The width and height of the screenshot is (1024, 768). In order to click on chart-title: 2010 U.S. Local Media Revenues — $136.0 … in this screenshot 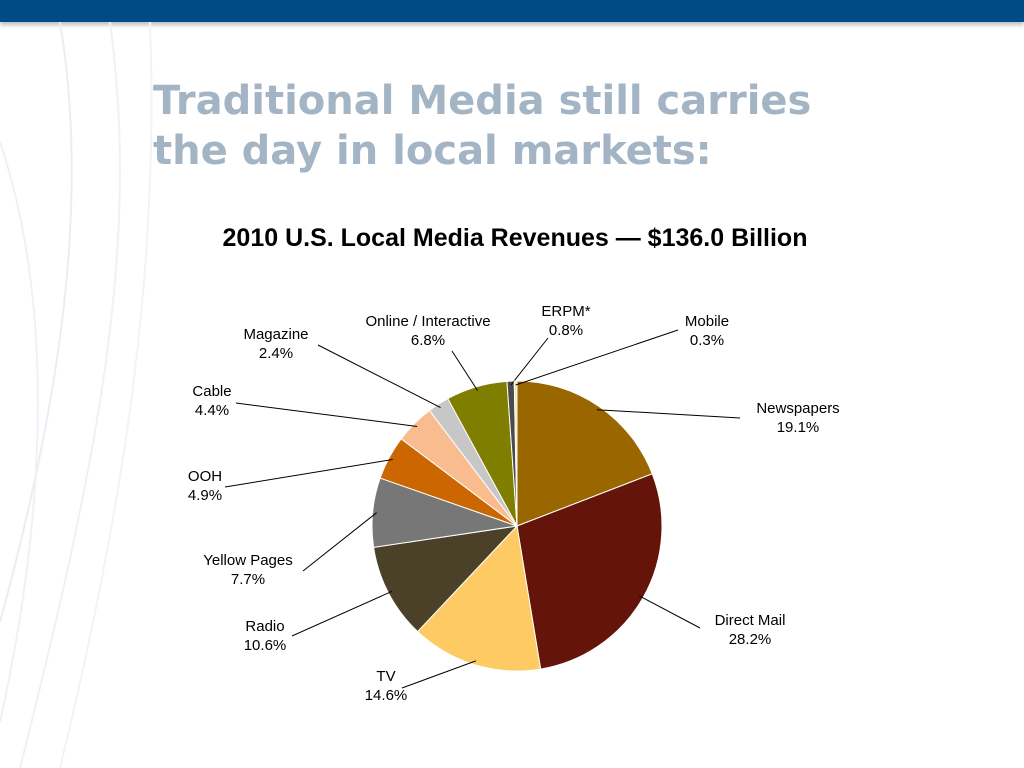, I will do `click(515, 238)`.